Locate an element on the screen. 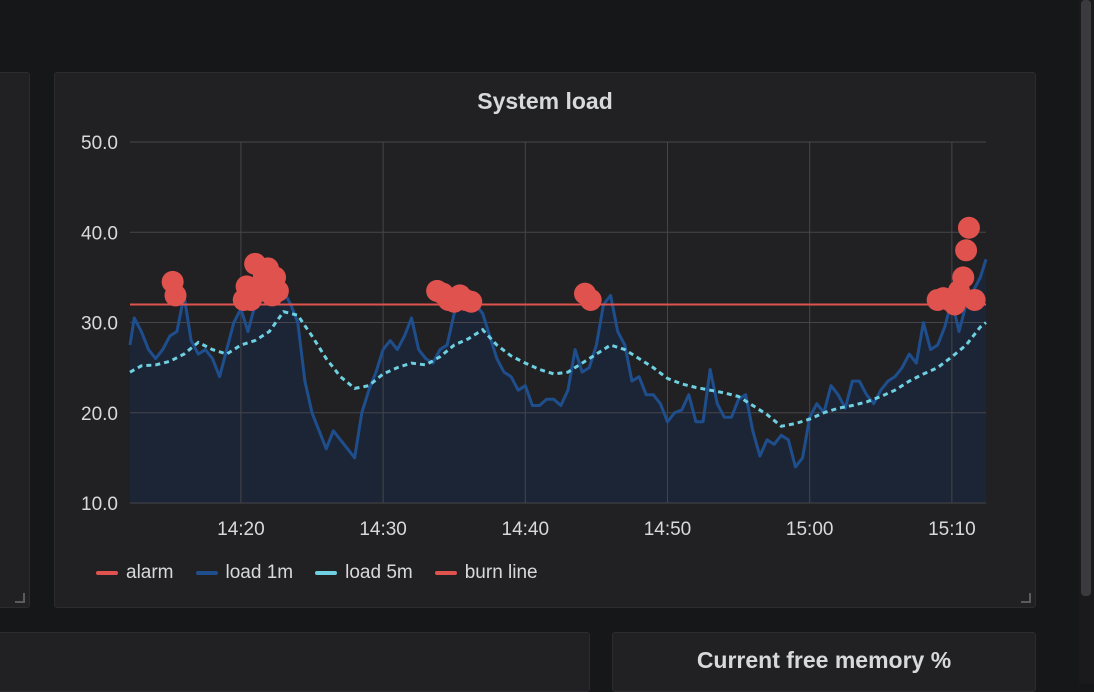 The height and width of the screenshot is (692, 1094). y-tick-label: 20.0 is located at coordinates (99, 414).